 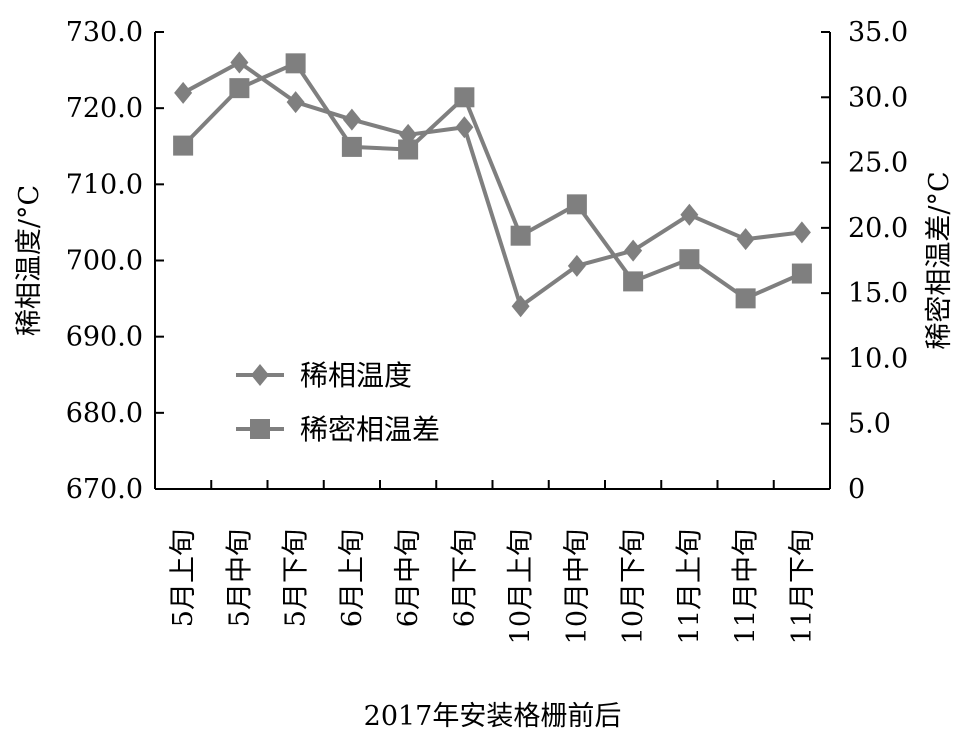 What do you see at coordinates (577, 586) in the screenshot?
I see `x-axis-category-label: 10月中旬` at bounding box center [577, 586].